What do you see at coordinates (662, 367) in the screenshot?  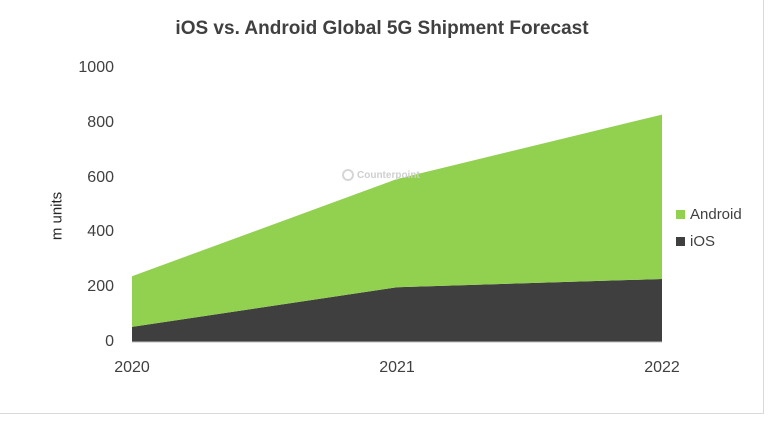 I see `x-tick-label: 2022` at bounding box center [662, 367].